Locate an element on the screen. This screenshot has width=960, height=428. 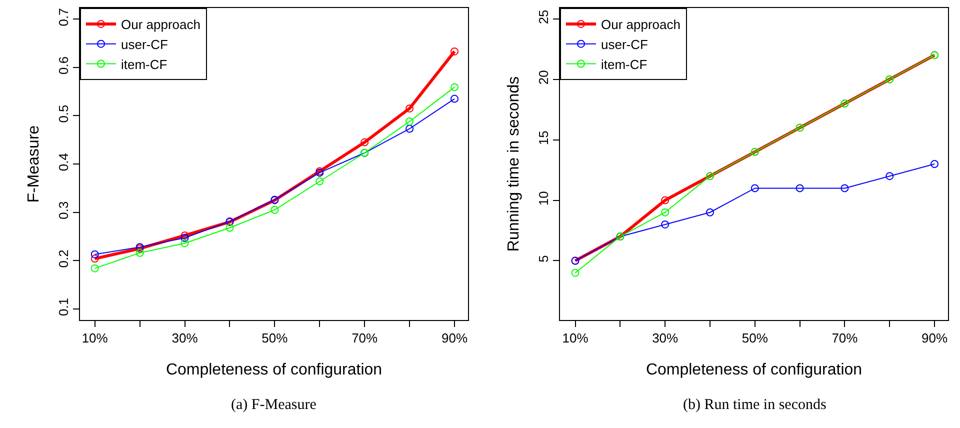
text: (b) Run time in seconds is located at coordinates (754, 405).